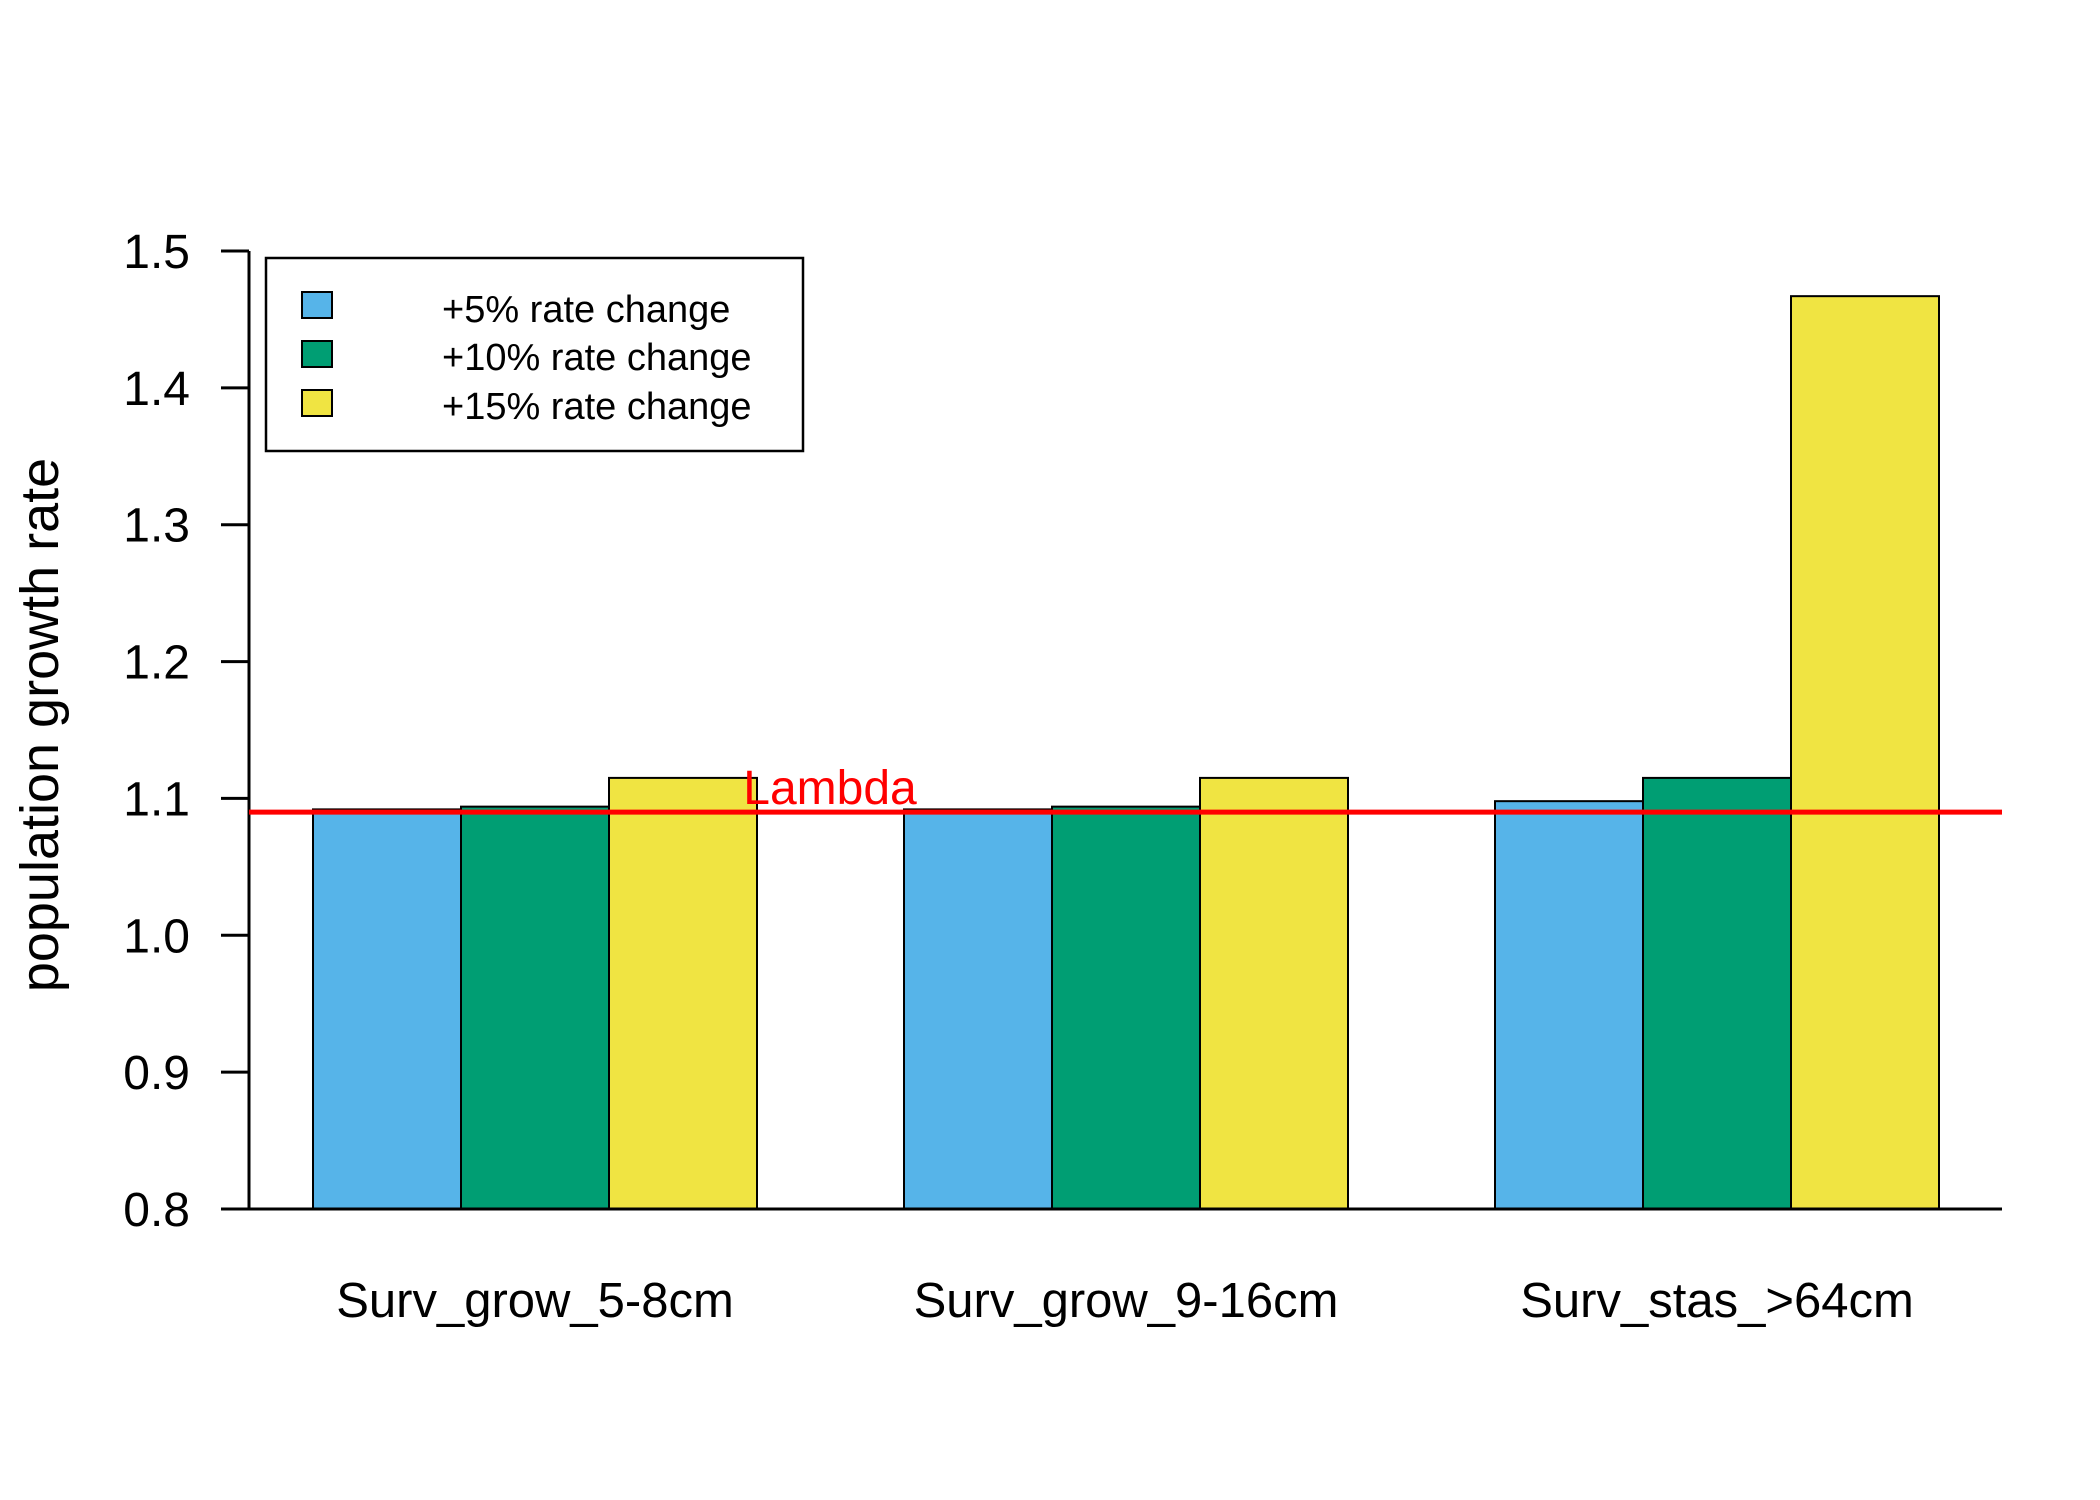 This screenshot has height=1500, width=2100. Describe the element at coordinates (156, 1210) in the screenshot. I see `y-tick-label-0: 0.8` at that location.